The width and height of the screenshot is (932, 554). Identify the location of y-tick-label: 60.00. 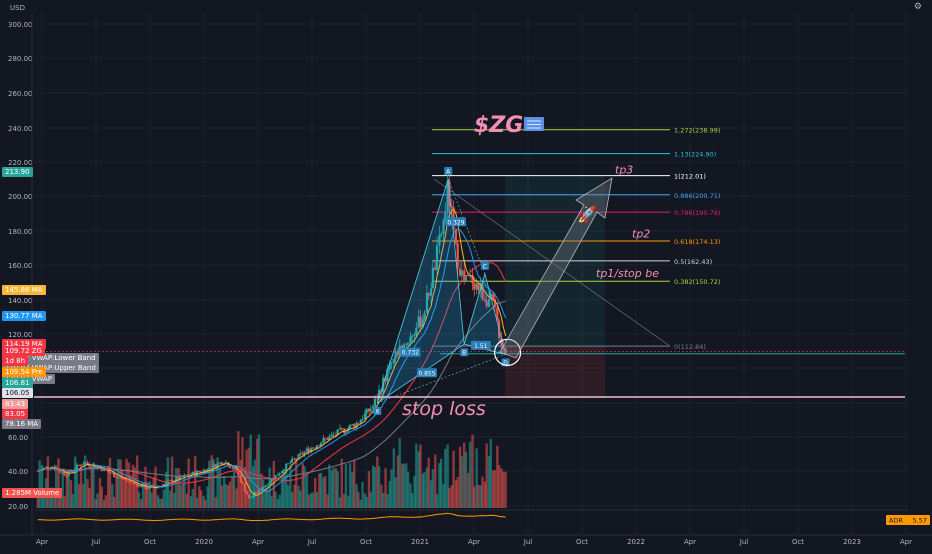
(18, 438).